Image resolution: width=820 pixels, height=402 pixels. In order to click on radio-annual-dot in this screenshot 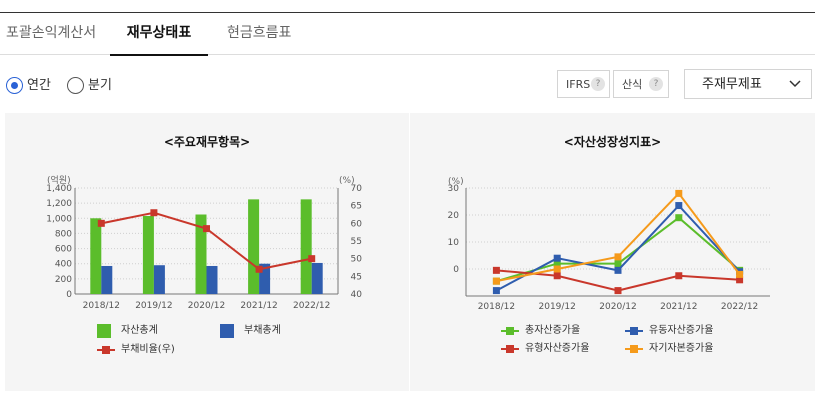, I will do `click(14, 85)`.